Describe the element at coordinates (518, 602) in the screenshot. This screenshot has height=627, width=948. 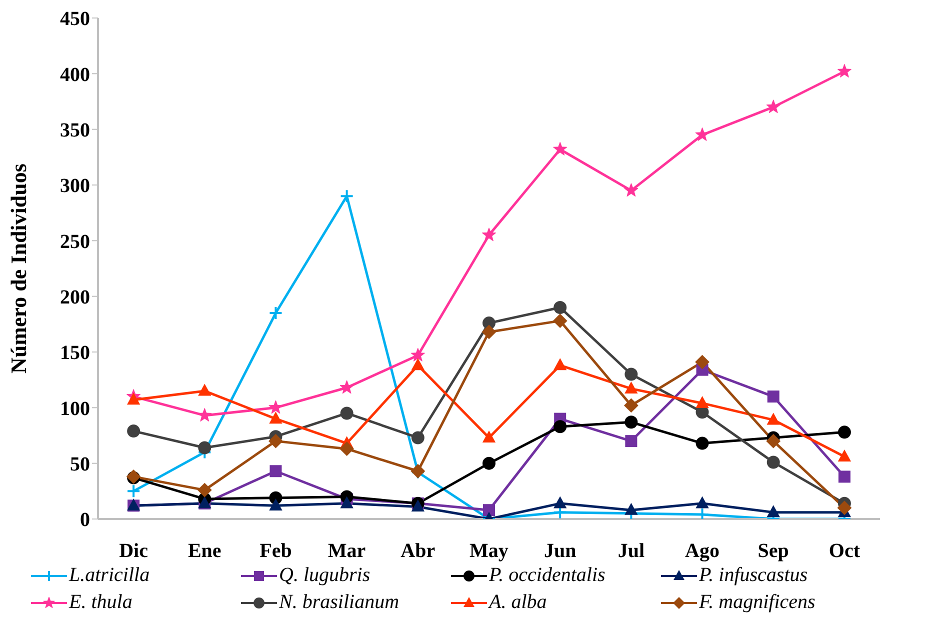
I see `legend-label: A. alba` at that location.